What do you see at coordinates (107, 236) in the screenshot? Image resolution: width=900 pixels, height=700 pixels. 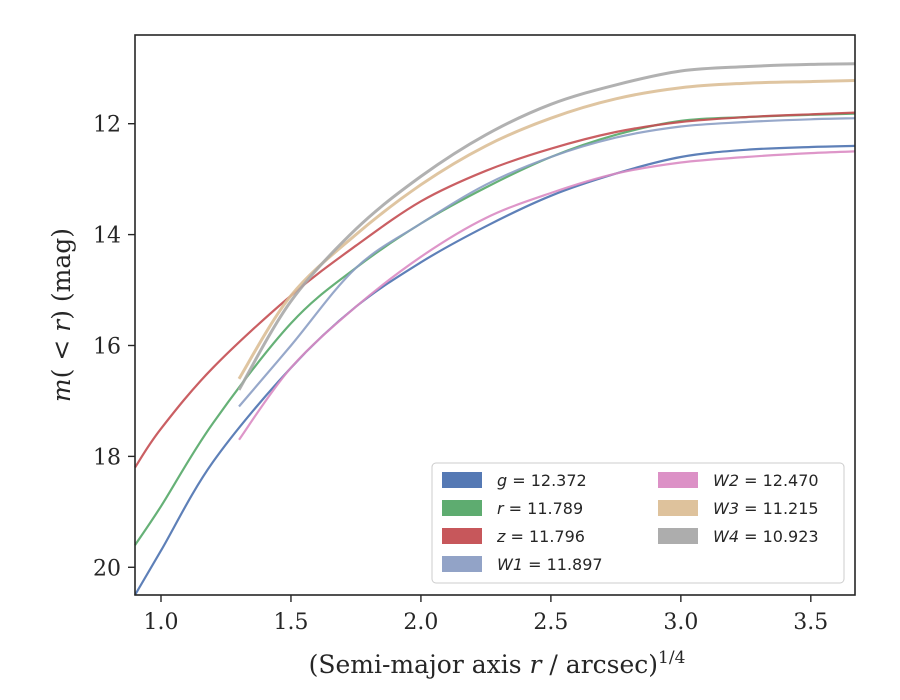 I see `y-tick-label: 14` at bounding box center [107, 236].